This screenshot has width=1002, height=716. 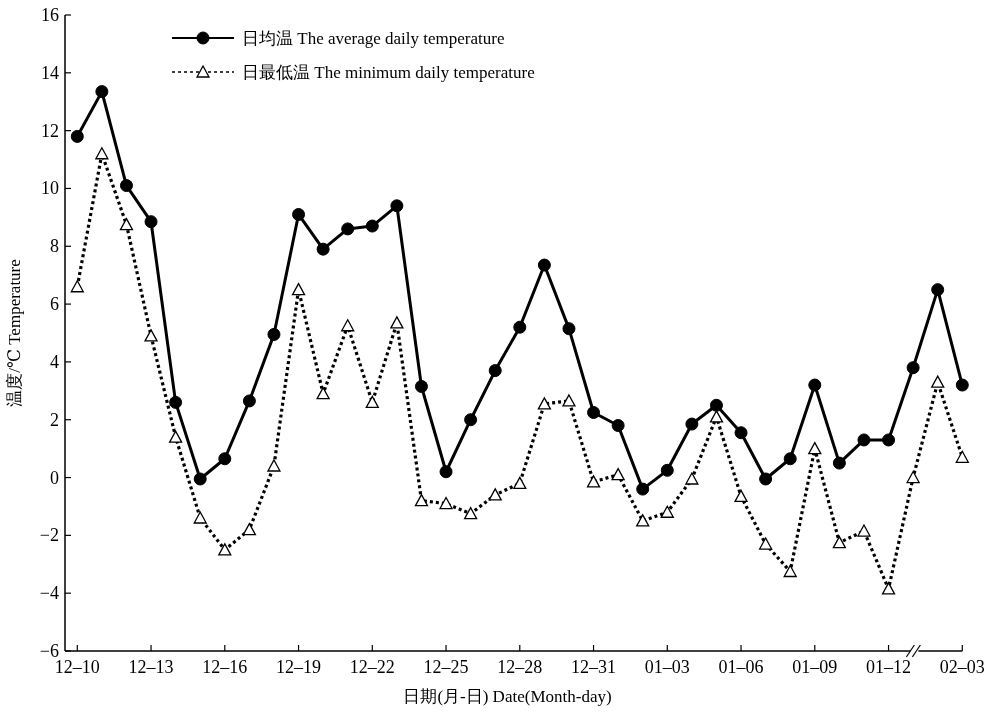 I want to click on y-tick-label: 4, so click(x=54, y=361).